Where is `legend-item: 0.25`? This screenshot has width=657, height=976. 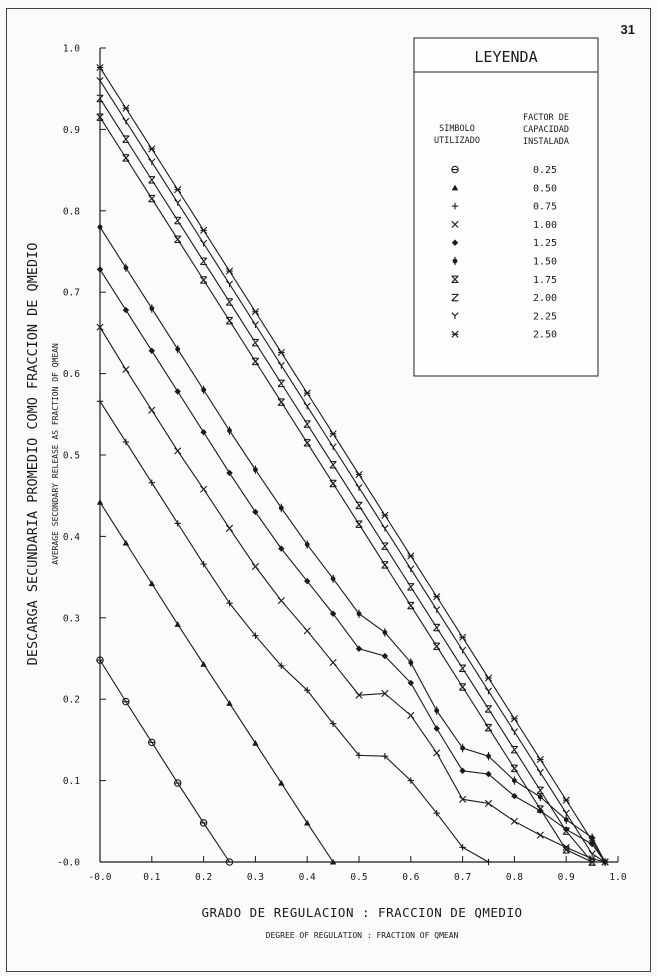 legend-item: 0.25 is located at coordinates (504, 170).